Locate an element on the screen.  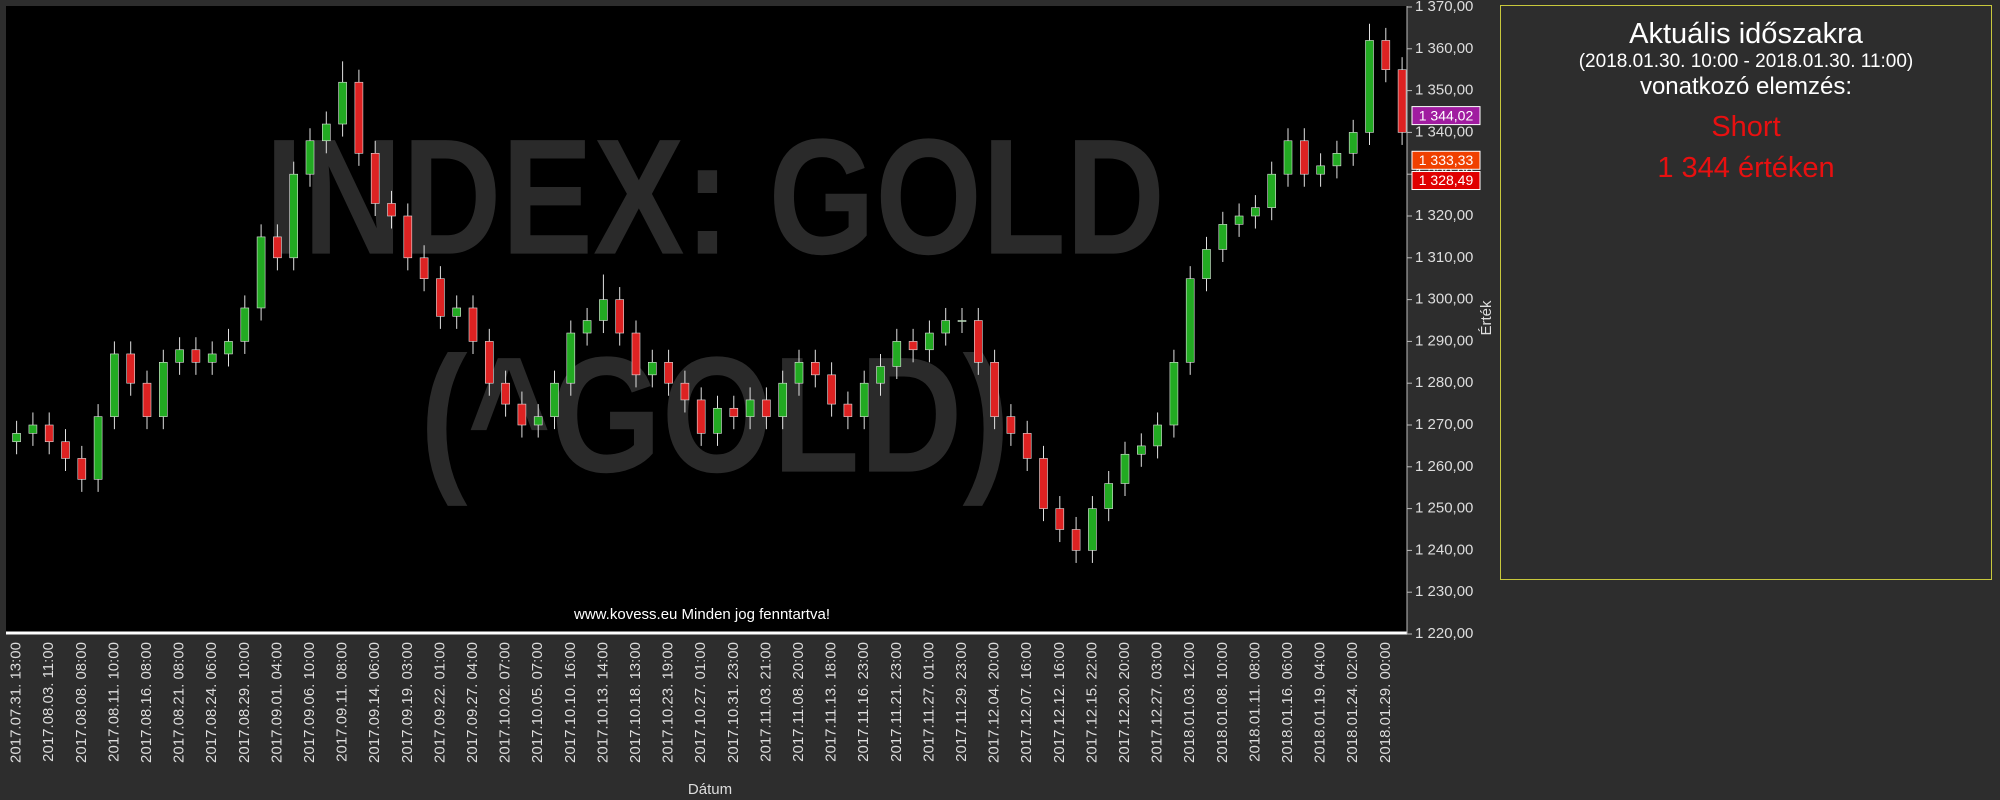
watermark: INDEX: GOLD is located at coordinates (715, 197).